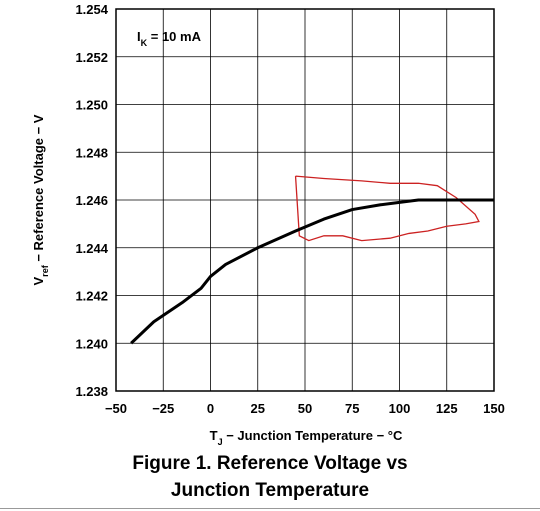  What do you see at coordinates (400, 408) in the screenshot?
I see `x-tick-label: 100` at bounding box center [400, 408].